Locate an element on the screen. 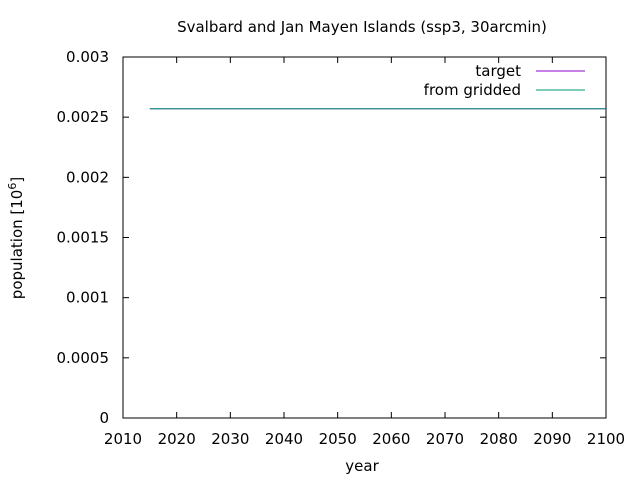  y-tick-label: 0 is located at coordinates (104, 418).